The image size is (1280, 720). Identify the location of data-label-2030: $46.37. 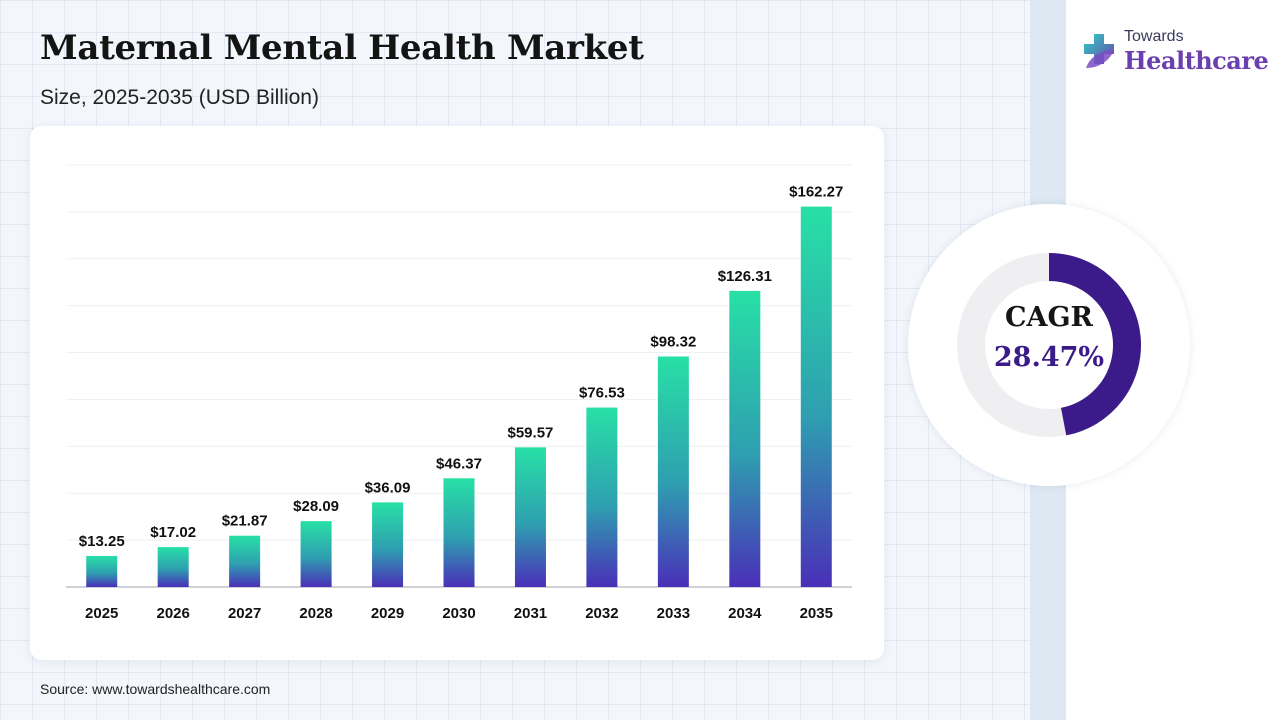
(459, 463).